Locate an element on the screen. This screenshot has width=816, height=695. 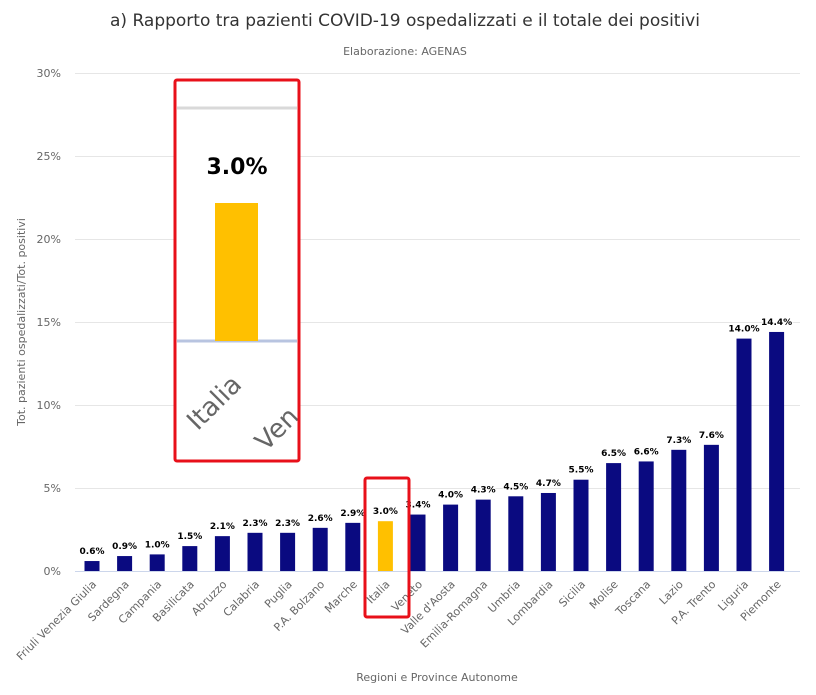
x-tick-label: Friuli Venezia Giulia is located at coordinates (56, 620).